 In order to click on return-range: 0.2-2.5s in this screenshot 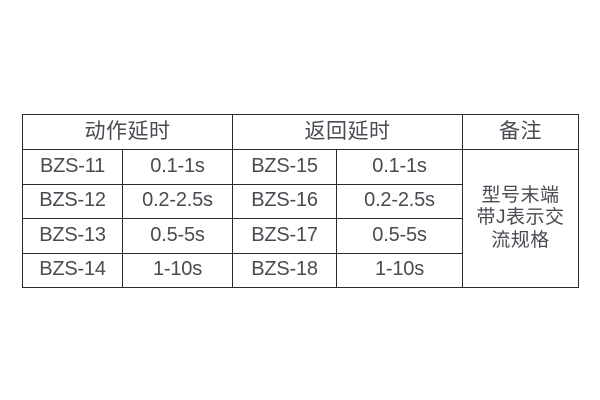, I will do `click(399, 201)`.